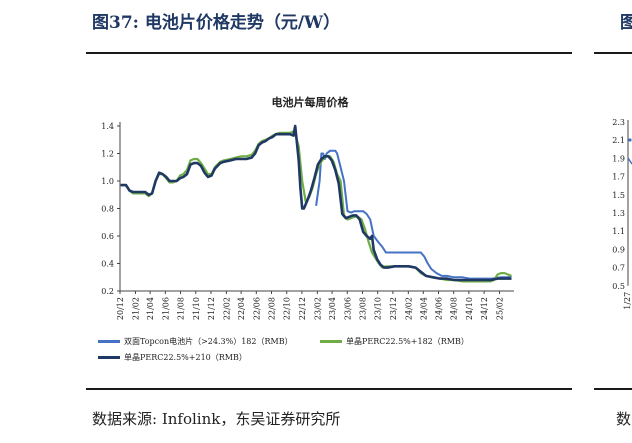  Describe the element at coordinates (329, 389) in the screenshot. I see `bottom-rule` at that location.